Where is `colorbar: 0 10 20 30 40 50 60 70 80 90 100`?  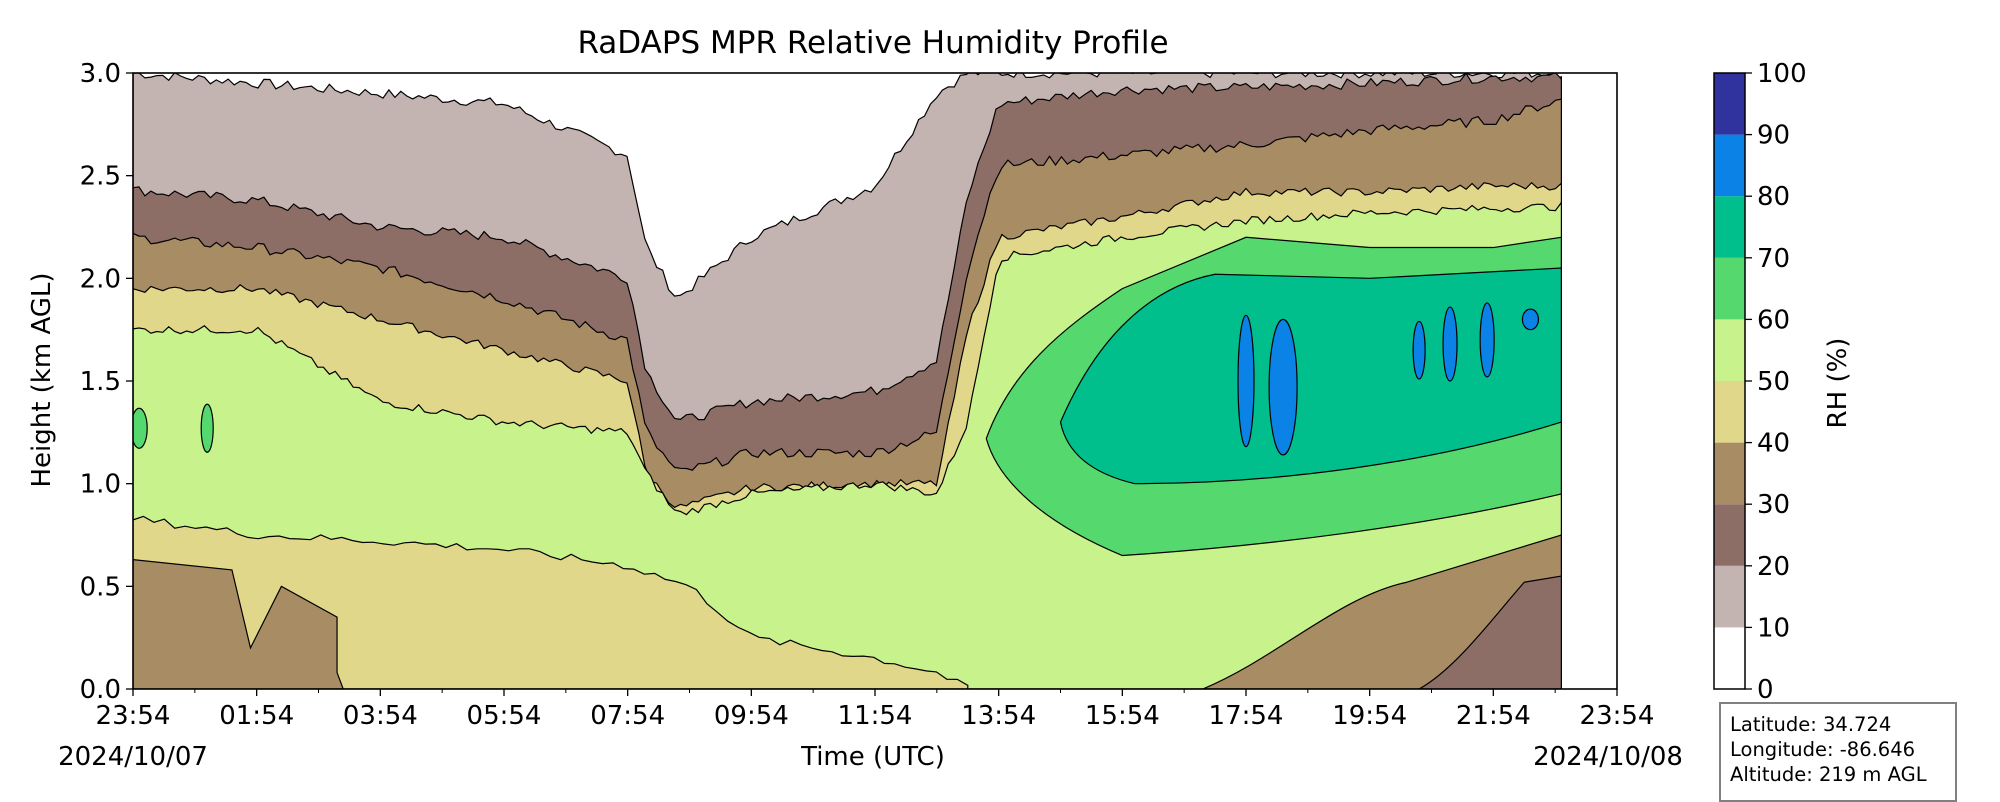 colorbar: 0 10 20 30 40 50 60 70 80 90 100 is located at coordinates (1760, 382).